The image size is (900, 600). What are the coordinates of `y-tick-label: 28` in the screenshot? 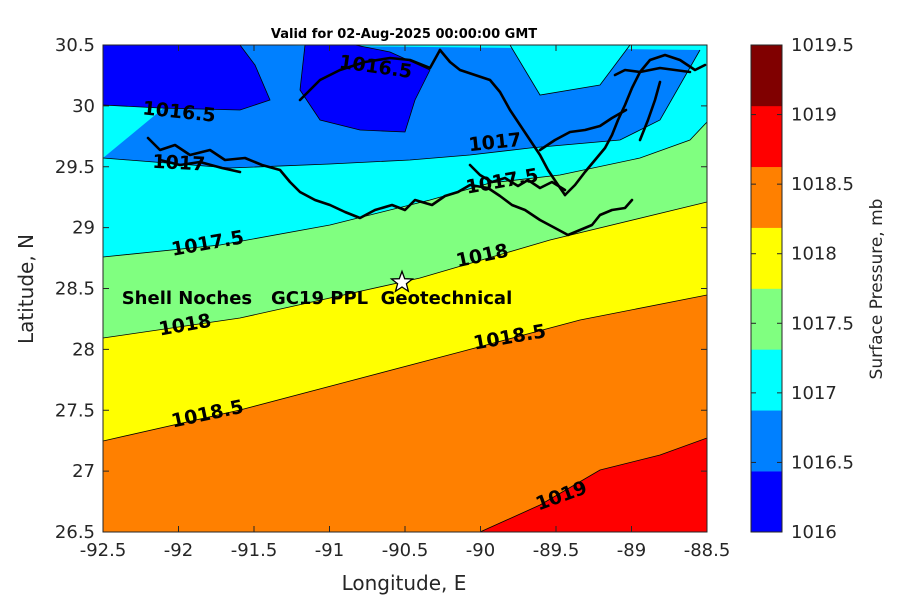 It's located at (83, 349).